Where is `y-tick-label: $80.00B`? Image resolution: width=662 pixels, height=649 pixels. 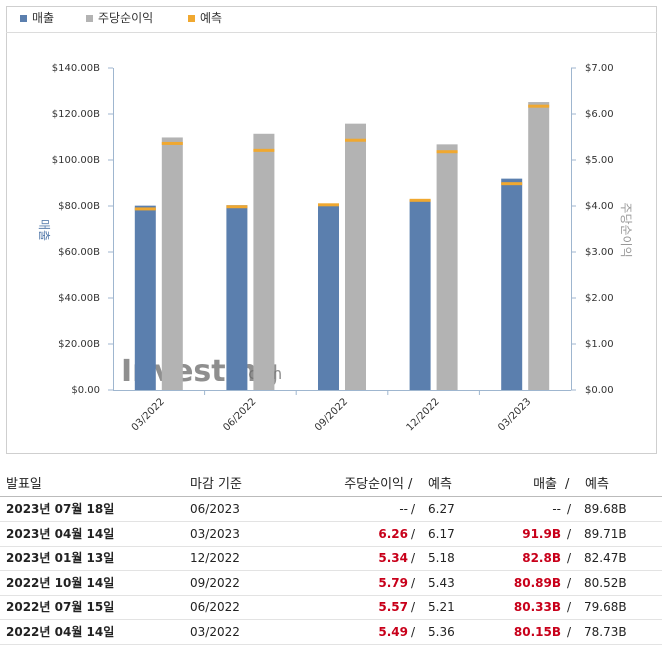
y-tick-label: $80.00B is located at coordinates (79, 206).